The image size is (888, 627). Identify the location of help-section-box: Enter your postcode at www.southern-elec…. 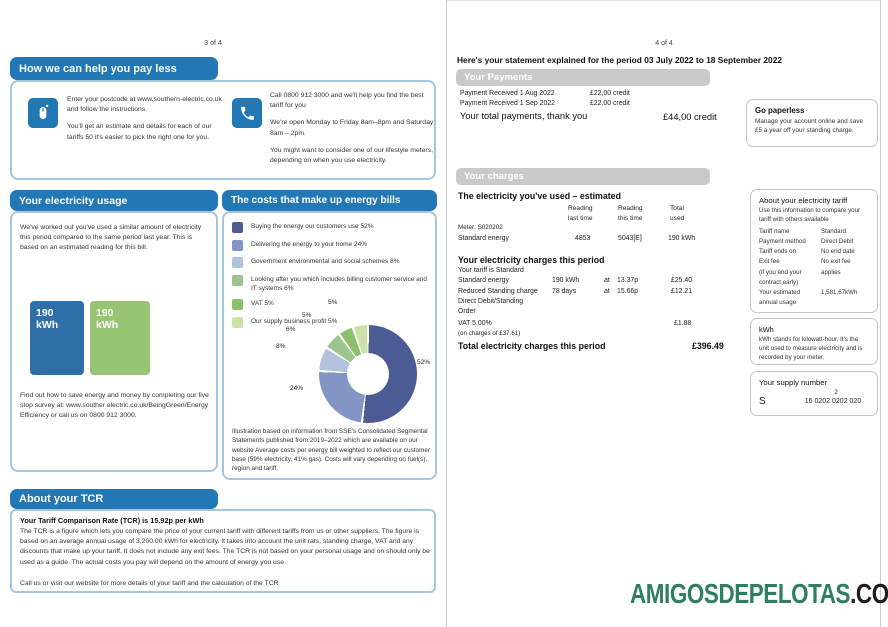
(223, 130).